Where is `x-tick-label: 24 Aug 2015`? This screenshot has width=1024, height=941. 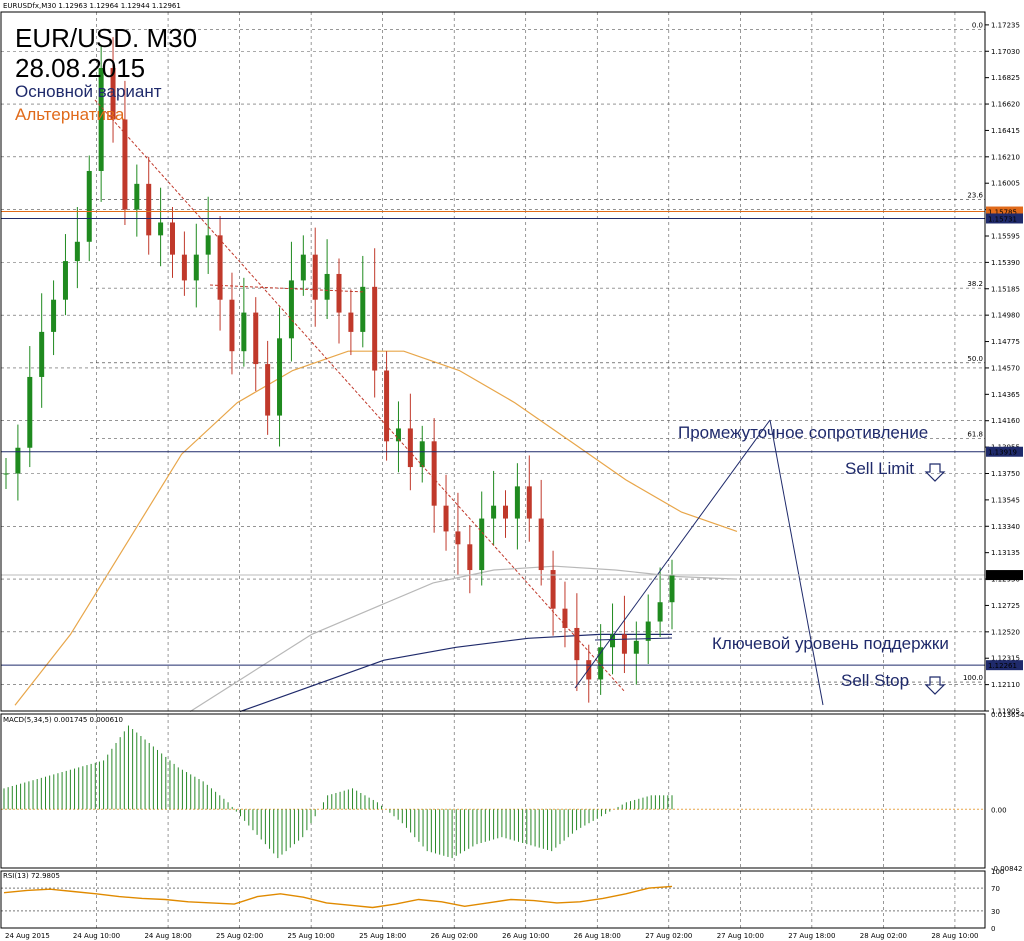
x-tick-label: 24 Aug 2015 is located at coordinates (27, 936).